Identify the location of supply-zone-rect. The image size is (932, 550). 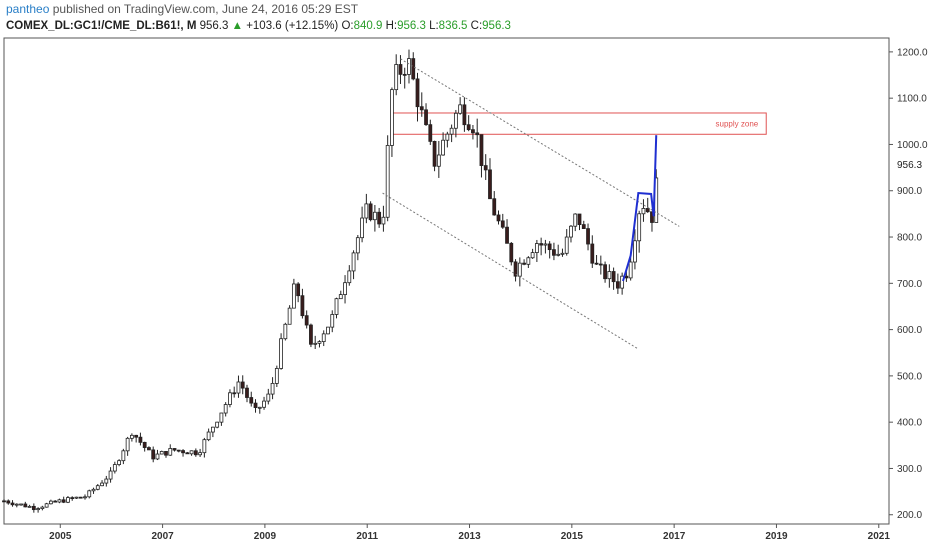
(579, 123).